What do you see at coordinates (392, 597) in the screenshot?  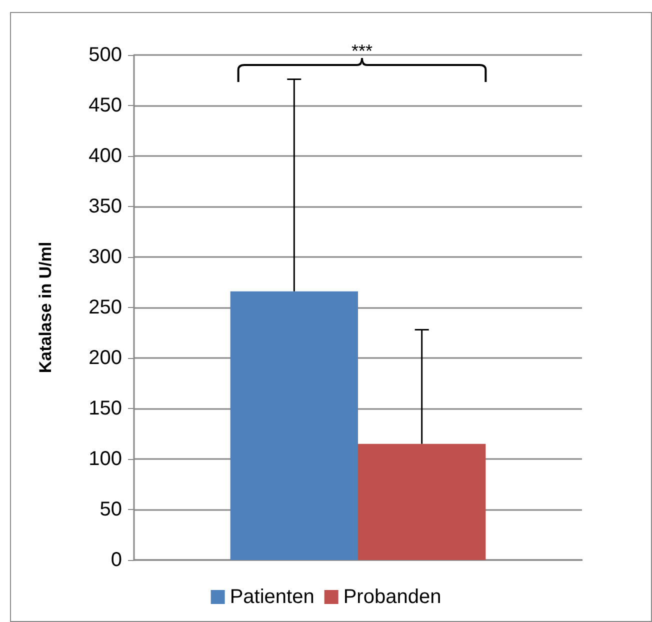 I see `legend-label: Probanden` at bounding box center [392, 597].